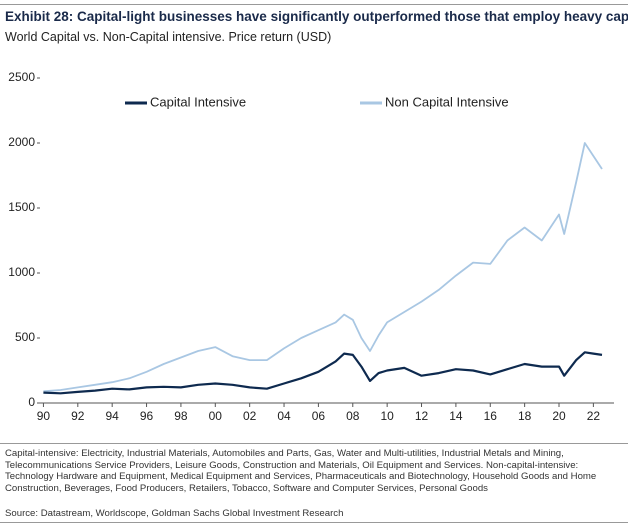 The image size is (628, 524). I want to click on x-tick-label: 08, so click(353, 416).